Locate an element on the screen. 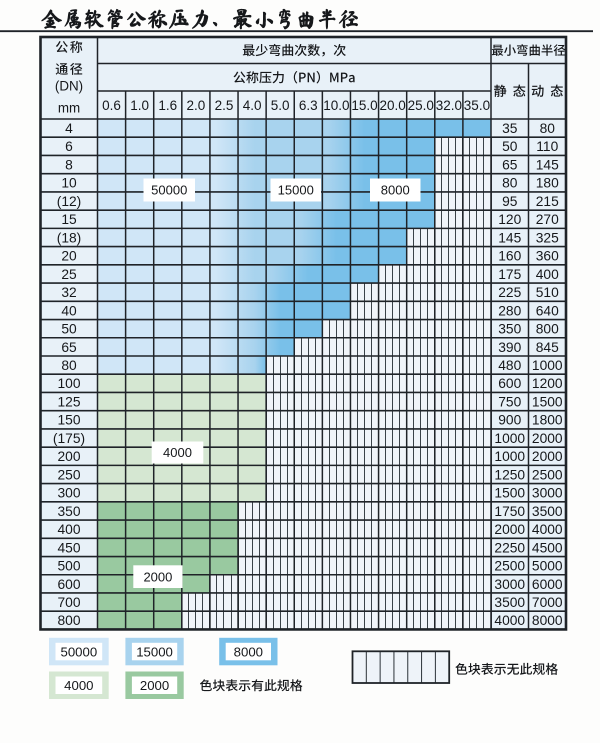  svg-text: 175 is located at coordinates (509, 274).